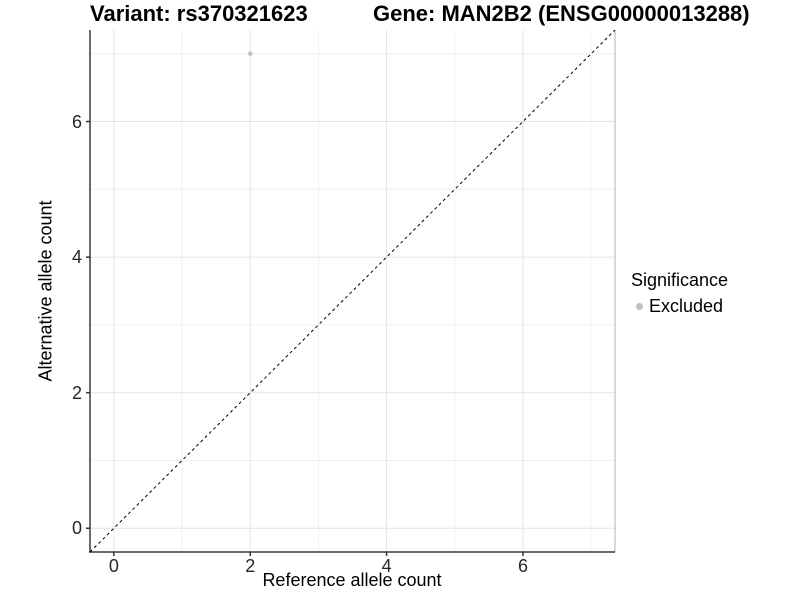  Describe the element at coordinates (76, 528) in the screenshot. I see `y-tick-label: 0` at that location.